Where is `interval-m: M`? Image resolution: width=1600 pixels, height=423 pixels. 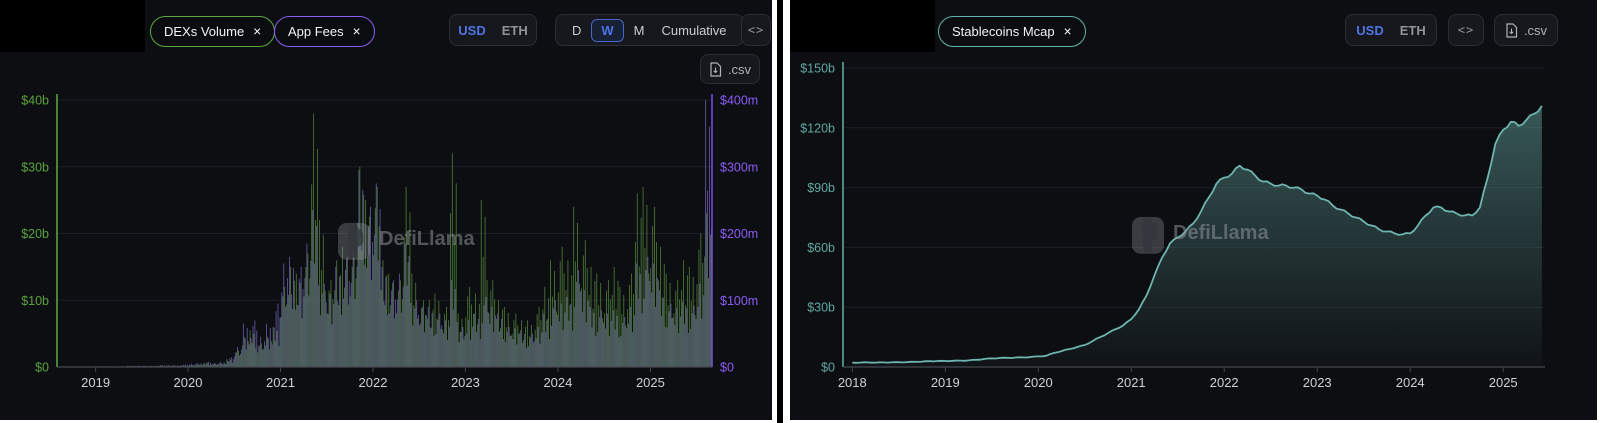 interval-m: M is located at coordinates (639, 30).